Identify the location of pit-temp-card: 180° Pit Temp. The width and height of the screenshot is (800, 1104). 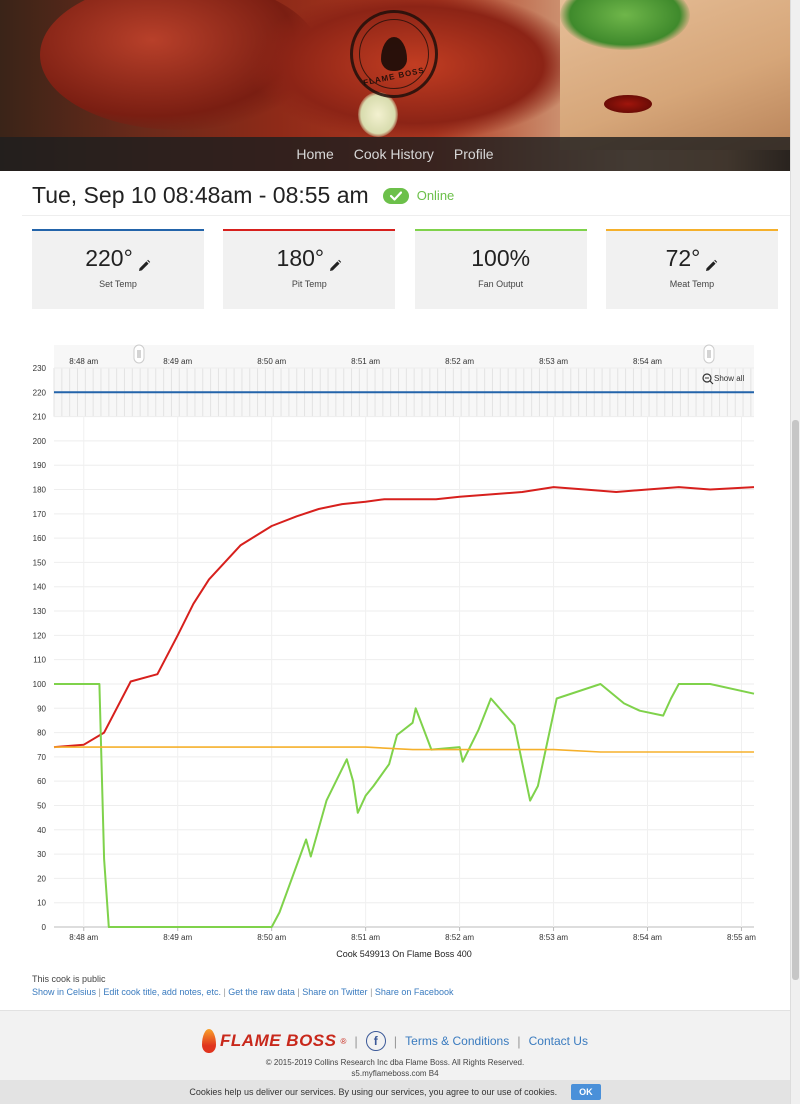
(309, 269).